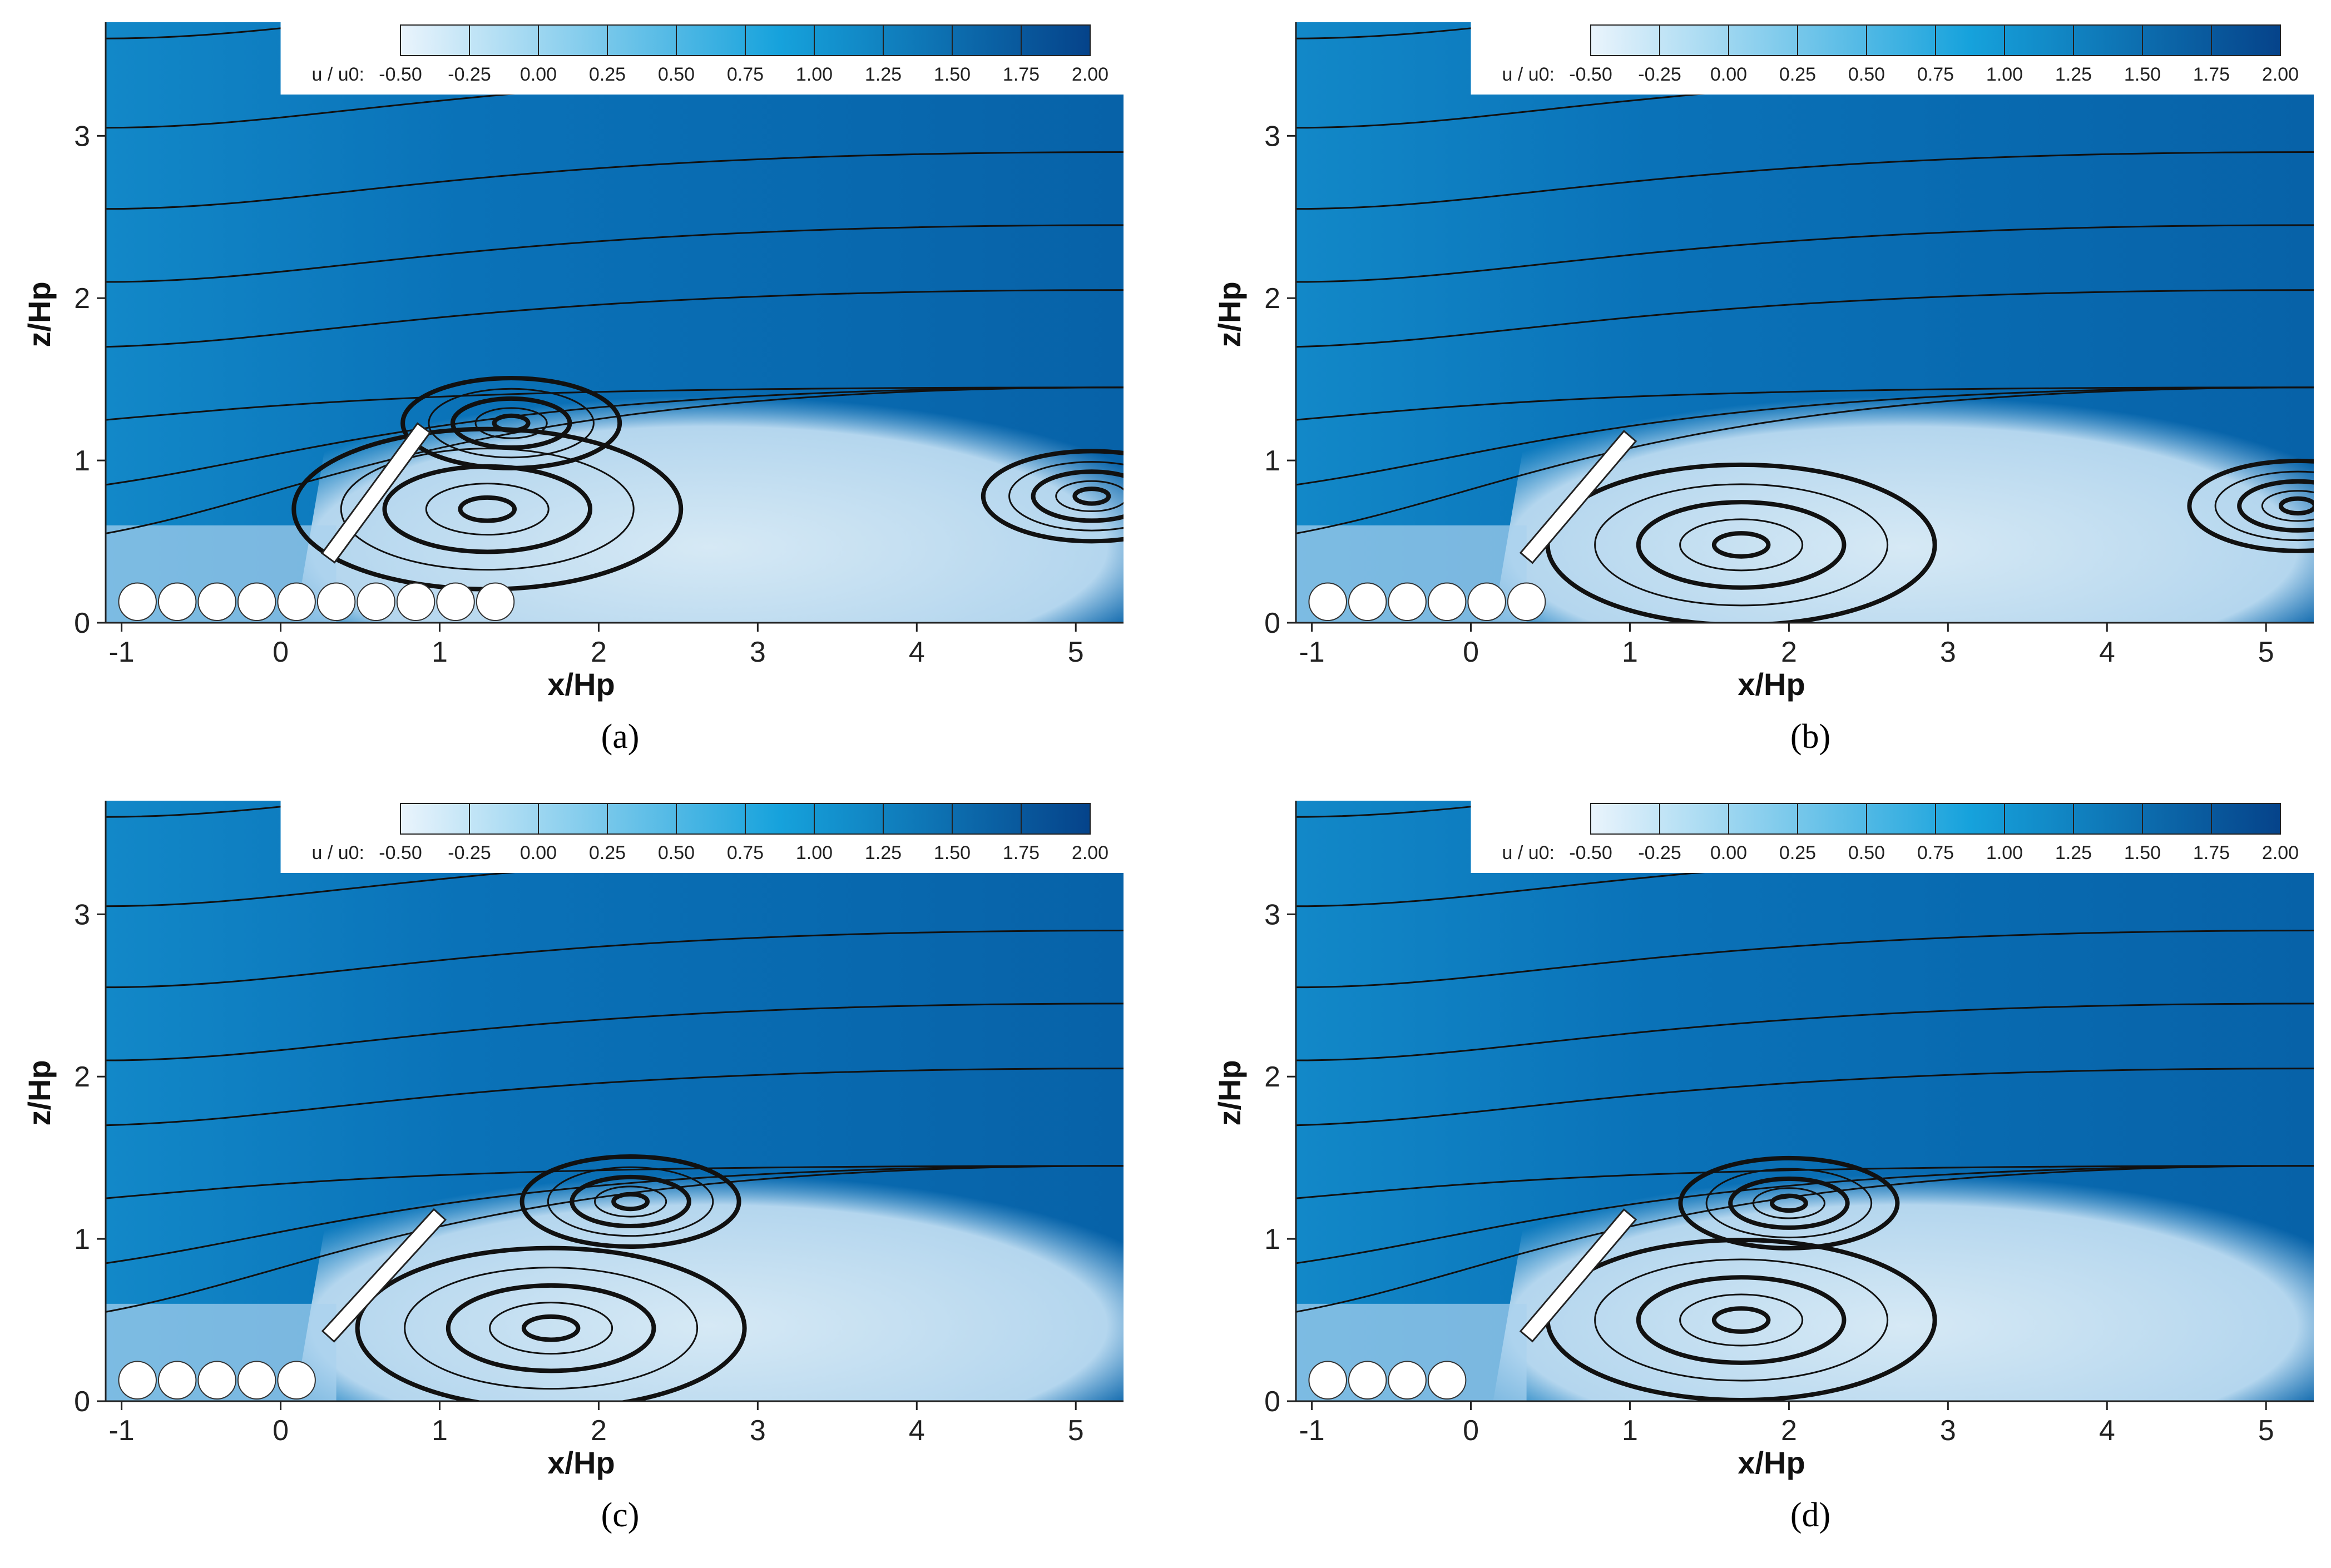 The width and height of the screenshot is (2331, 1568). What do you see at coordinates (621, 737) in the screenshot?
I see `caption-a: (a)` at bounding box center [621, 737].